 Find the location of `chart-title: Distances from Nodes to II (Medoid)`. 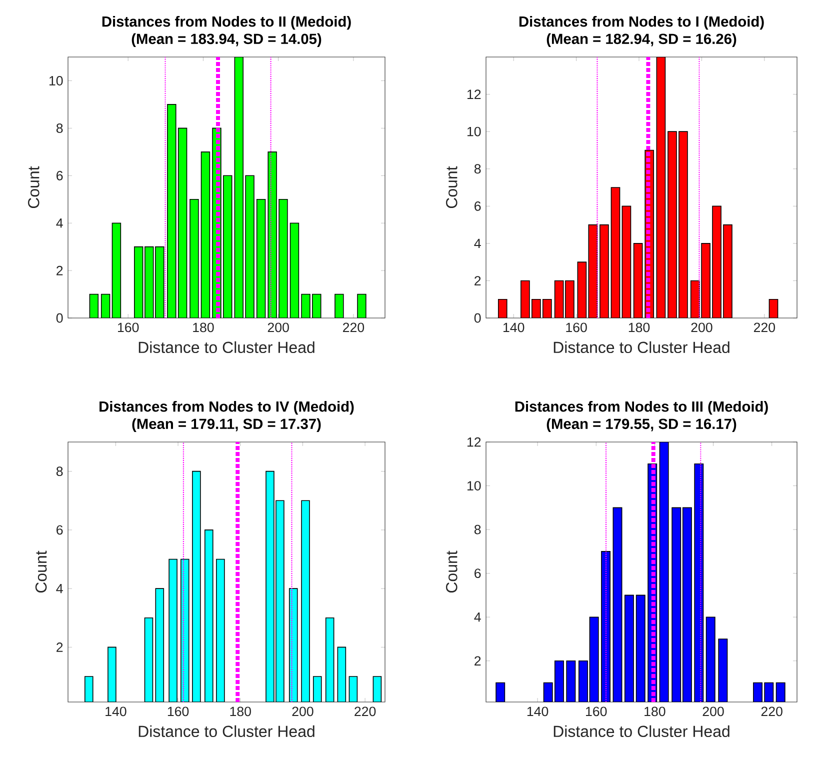

chart-title: Distances from Nodes to II (Medoid) is located at coordinates (226, 23).